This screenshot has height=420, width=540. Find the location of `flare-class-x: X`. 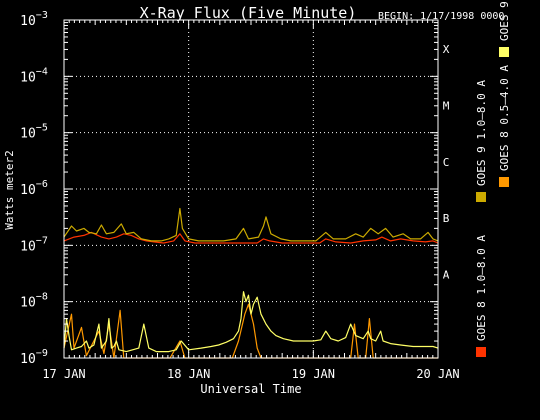

flare-class-x: X is located at coordinates (446, 49).